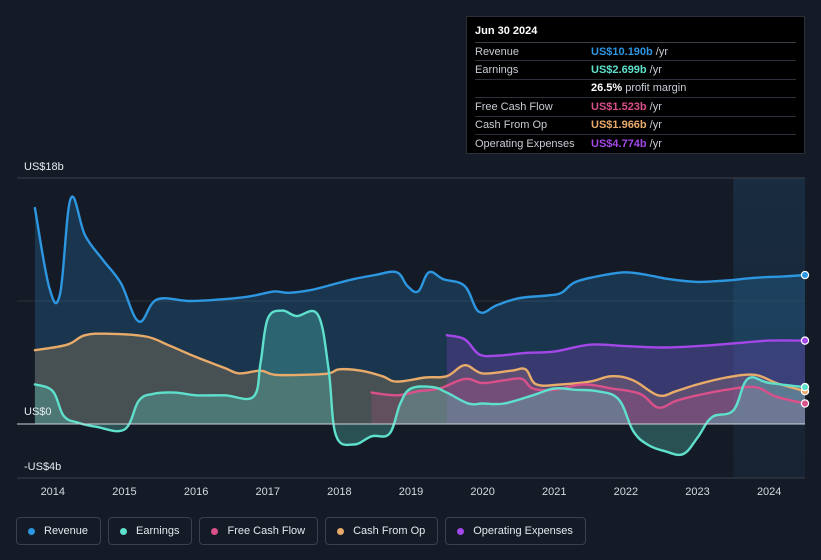  I want to click on x-tick-label: 2021, so click(554, 492).